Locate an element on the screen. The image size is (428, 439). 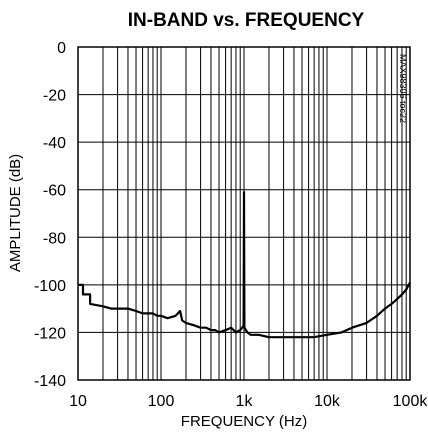
x-tick-label: 1k is located at coordinates (245, 401).